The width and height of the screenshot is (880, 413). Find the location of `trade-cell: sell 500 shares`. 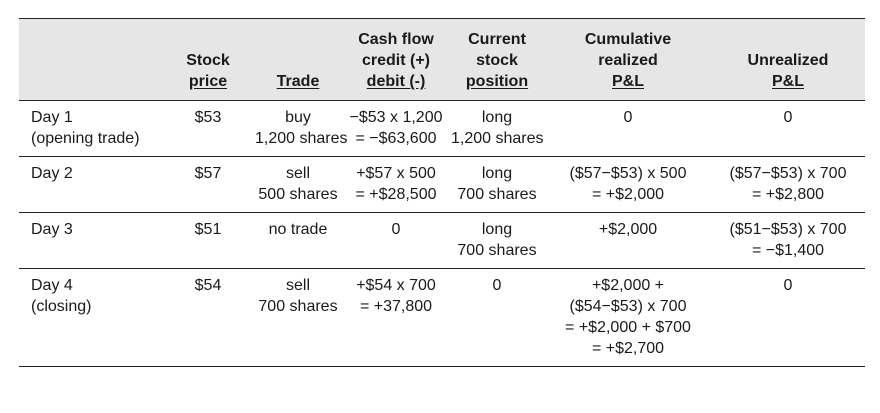

trade-cell: sell 500 shares is located at coordinates (298, 185).